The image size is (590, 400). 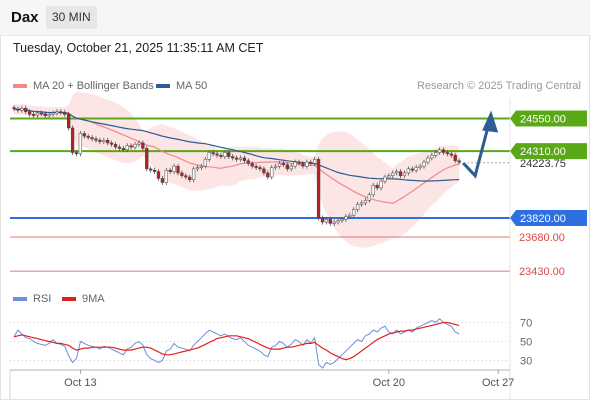 What do you see at coordinates (192, 86) in the screenshot?
I see `legend-ma50-label: MA 50` at bounding box center [192, 86].